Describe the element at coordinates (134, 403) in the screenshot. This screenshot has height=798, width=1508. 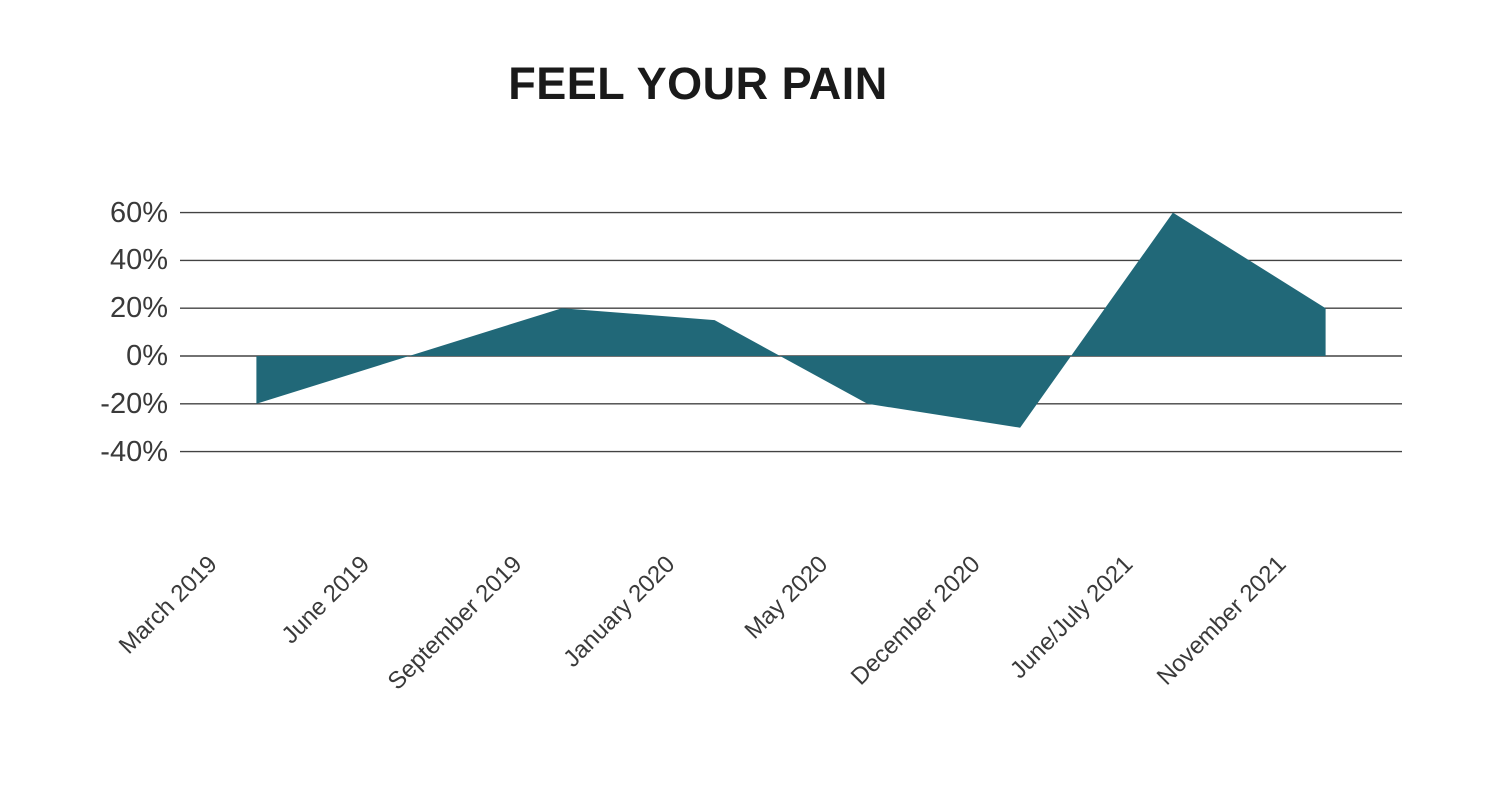
I see `y-tick-label: -20%` at that location.